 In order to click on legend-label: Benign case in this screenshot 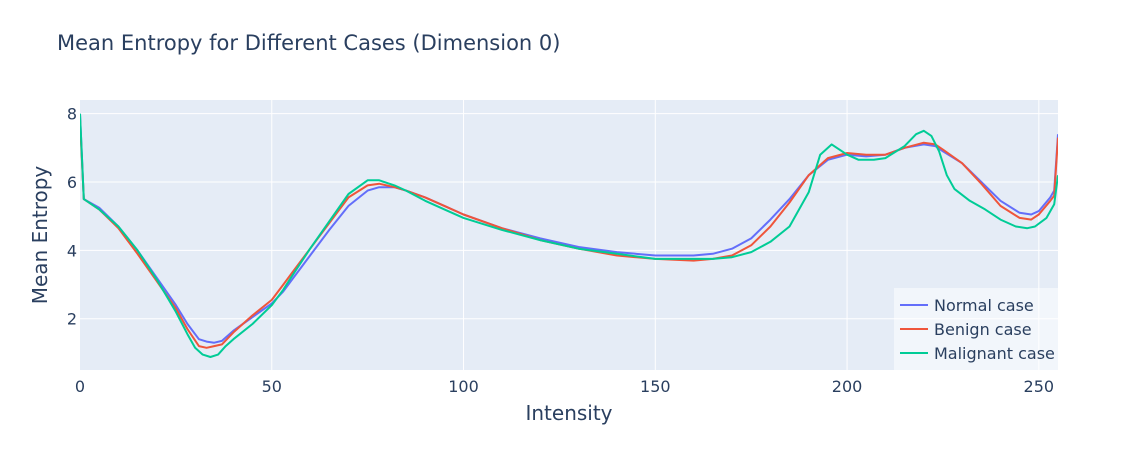, I will do `click(983, 329)`.